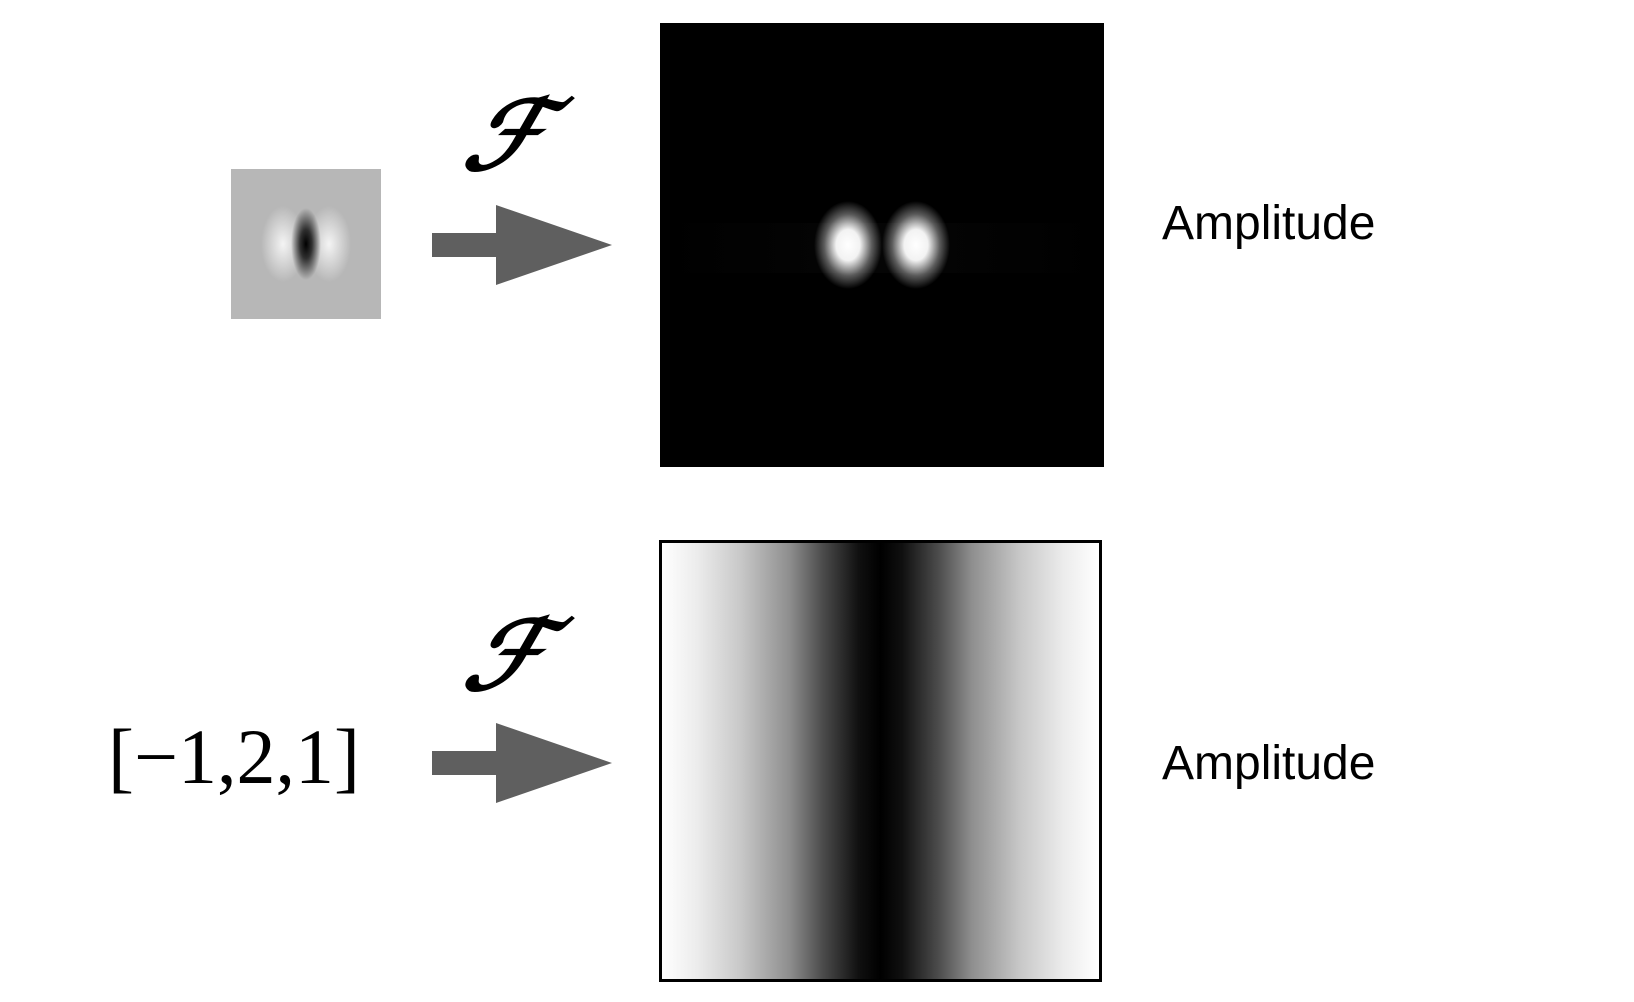 This screenshot has height=1002, width=1634. What do you see at coordinates (507, 135) in the screenshot?
I see `fourier-symbol-top: ℱ` at bounding box center [507, 135].